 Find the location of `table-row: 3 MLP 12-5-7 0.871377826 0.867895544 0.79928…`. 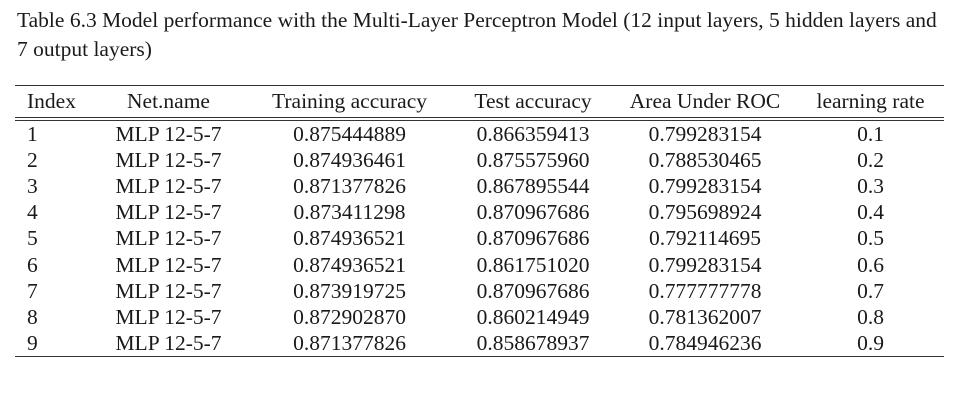

table-row: 3 MLP 12-5-7 0.871377826 0.867895544 0.79928… is located at coordinates (479, 186).